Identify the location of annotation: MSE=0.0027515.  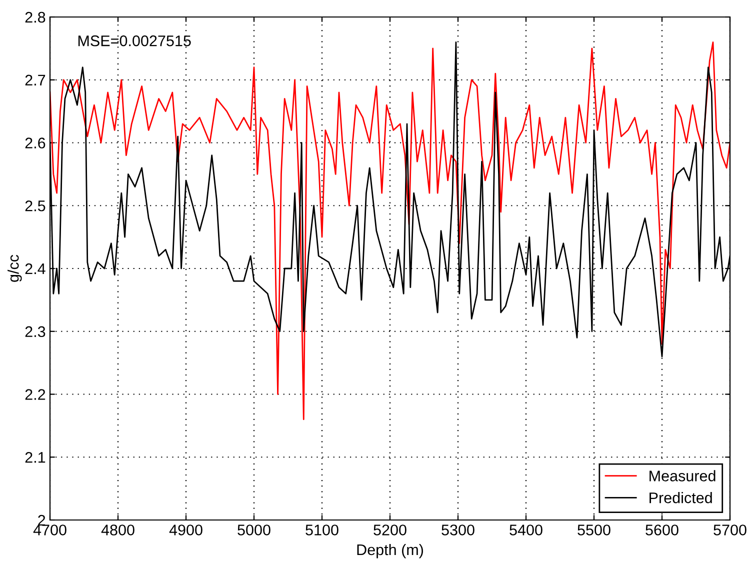
(134, 40).